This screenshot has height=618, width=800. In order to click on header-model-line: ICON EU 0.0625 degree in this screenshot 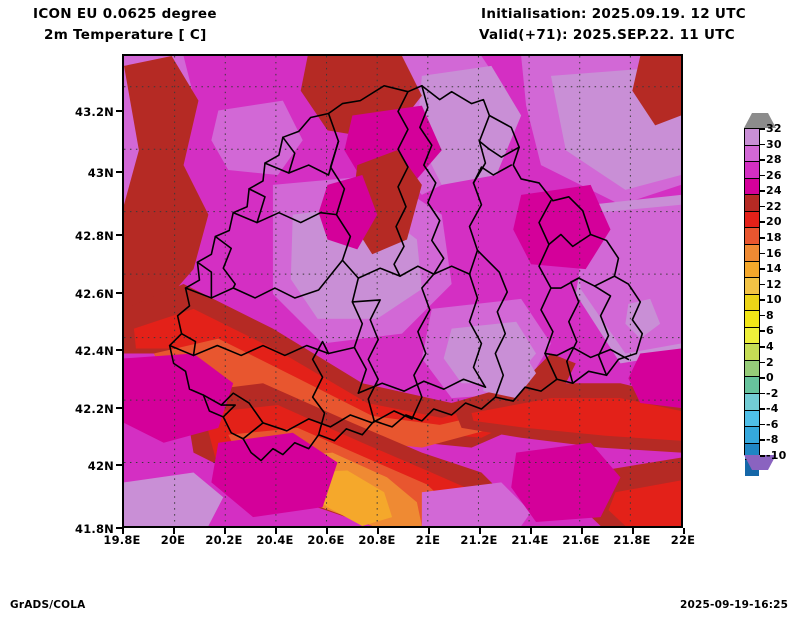, I will do `click(125, 14)`.